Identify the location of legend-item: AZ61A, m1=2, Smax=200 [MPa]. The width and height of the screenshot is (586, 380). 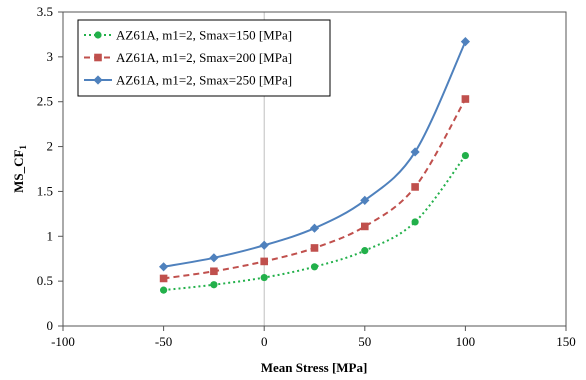
(188, 57).